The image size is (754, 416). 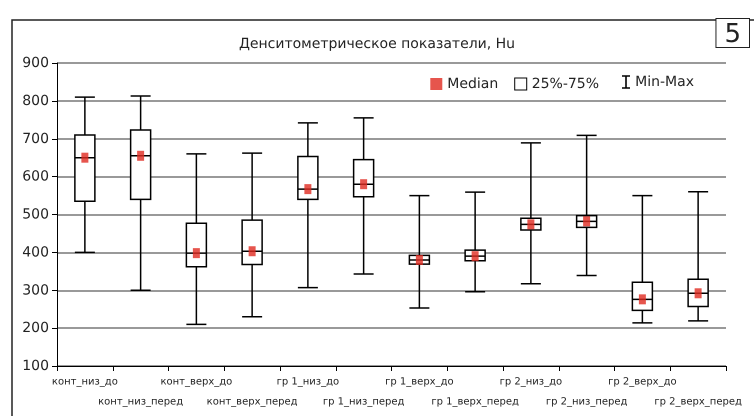 I want to click on y-tick-label: 700, so click(x=35, y=138).